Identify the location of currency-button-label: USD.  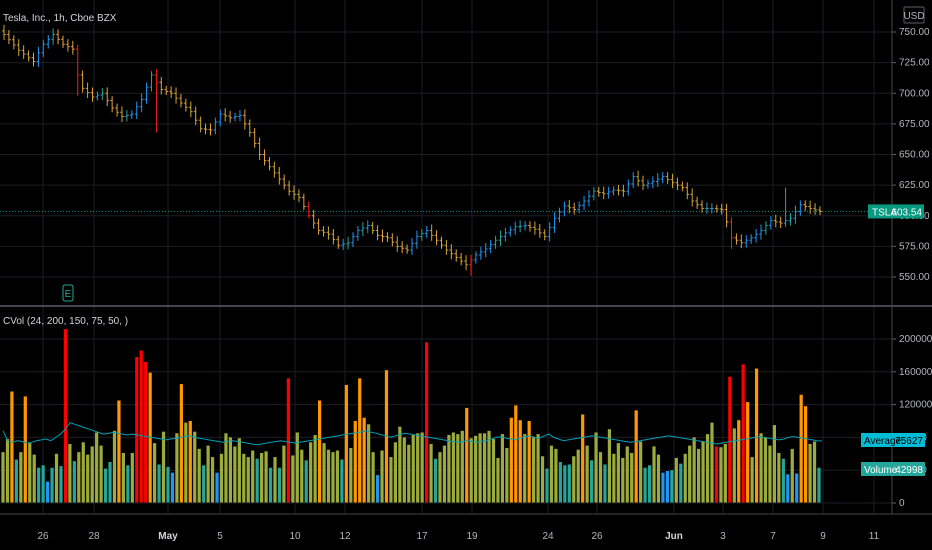
(913, 16).